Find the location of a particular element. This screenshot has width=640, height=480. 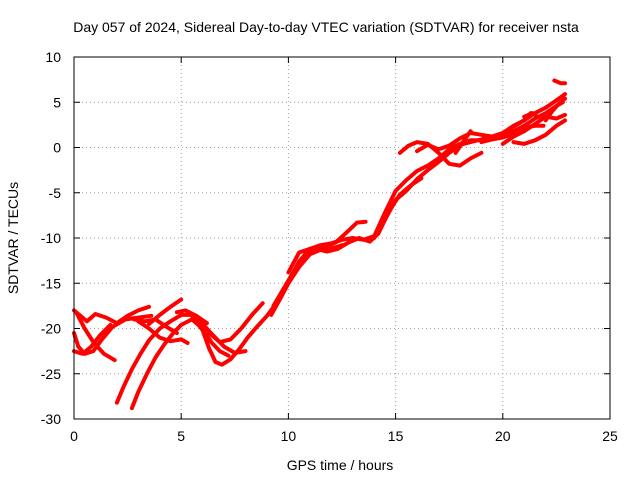

y-tick-label: 5 is located at coordinates (57, 102).